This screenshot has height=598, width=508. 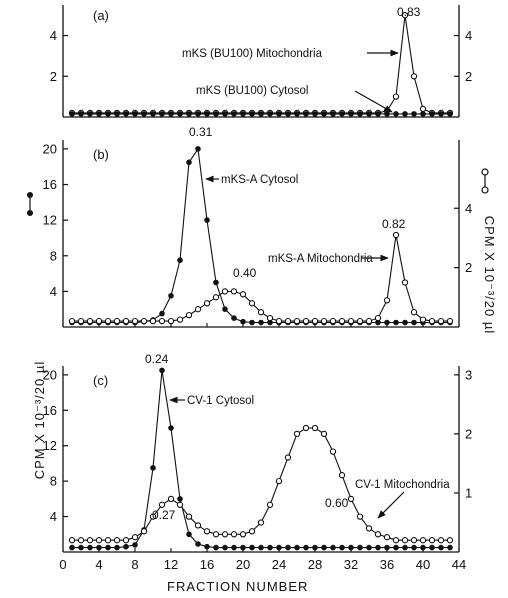 What do you see at coordinates (50, 148) in the screenshot?
I see `panel-2-left-tick-label: 20` at bounding box center [50, 148].